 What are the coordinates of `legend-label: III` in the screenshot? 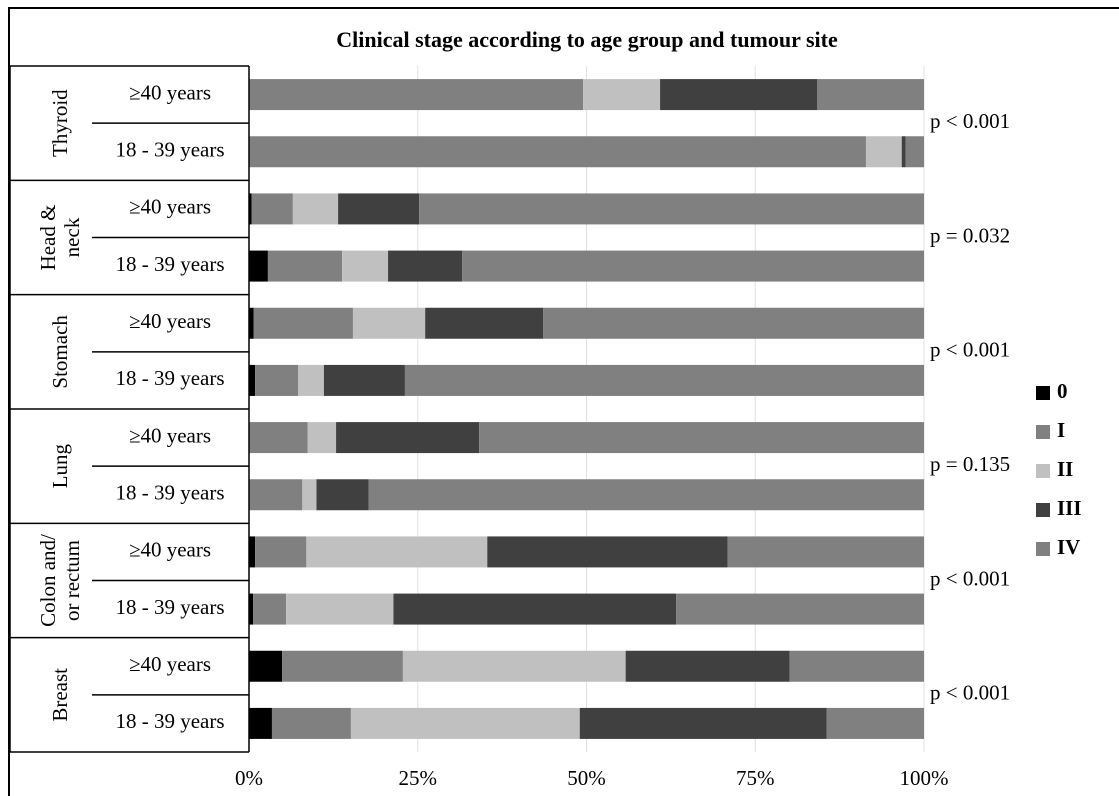 It's located at (1069, 508).